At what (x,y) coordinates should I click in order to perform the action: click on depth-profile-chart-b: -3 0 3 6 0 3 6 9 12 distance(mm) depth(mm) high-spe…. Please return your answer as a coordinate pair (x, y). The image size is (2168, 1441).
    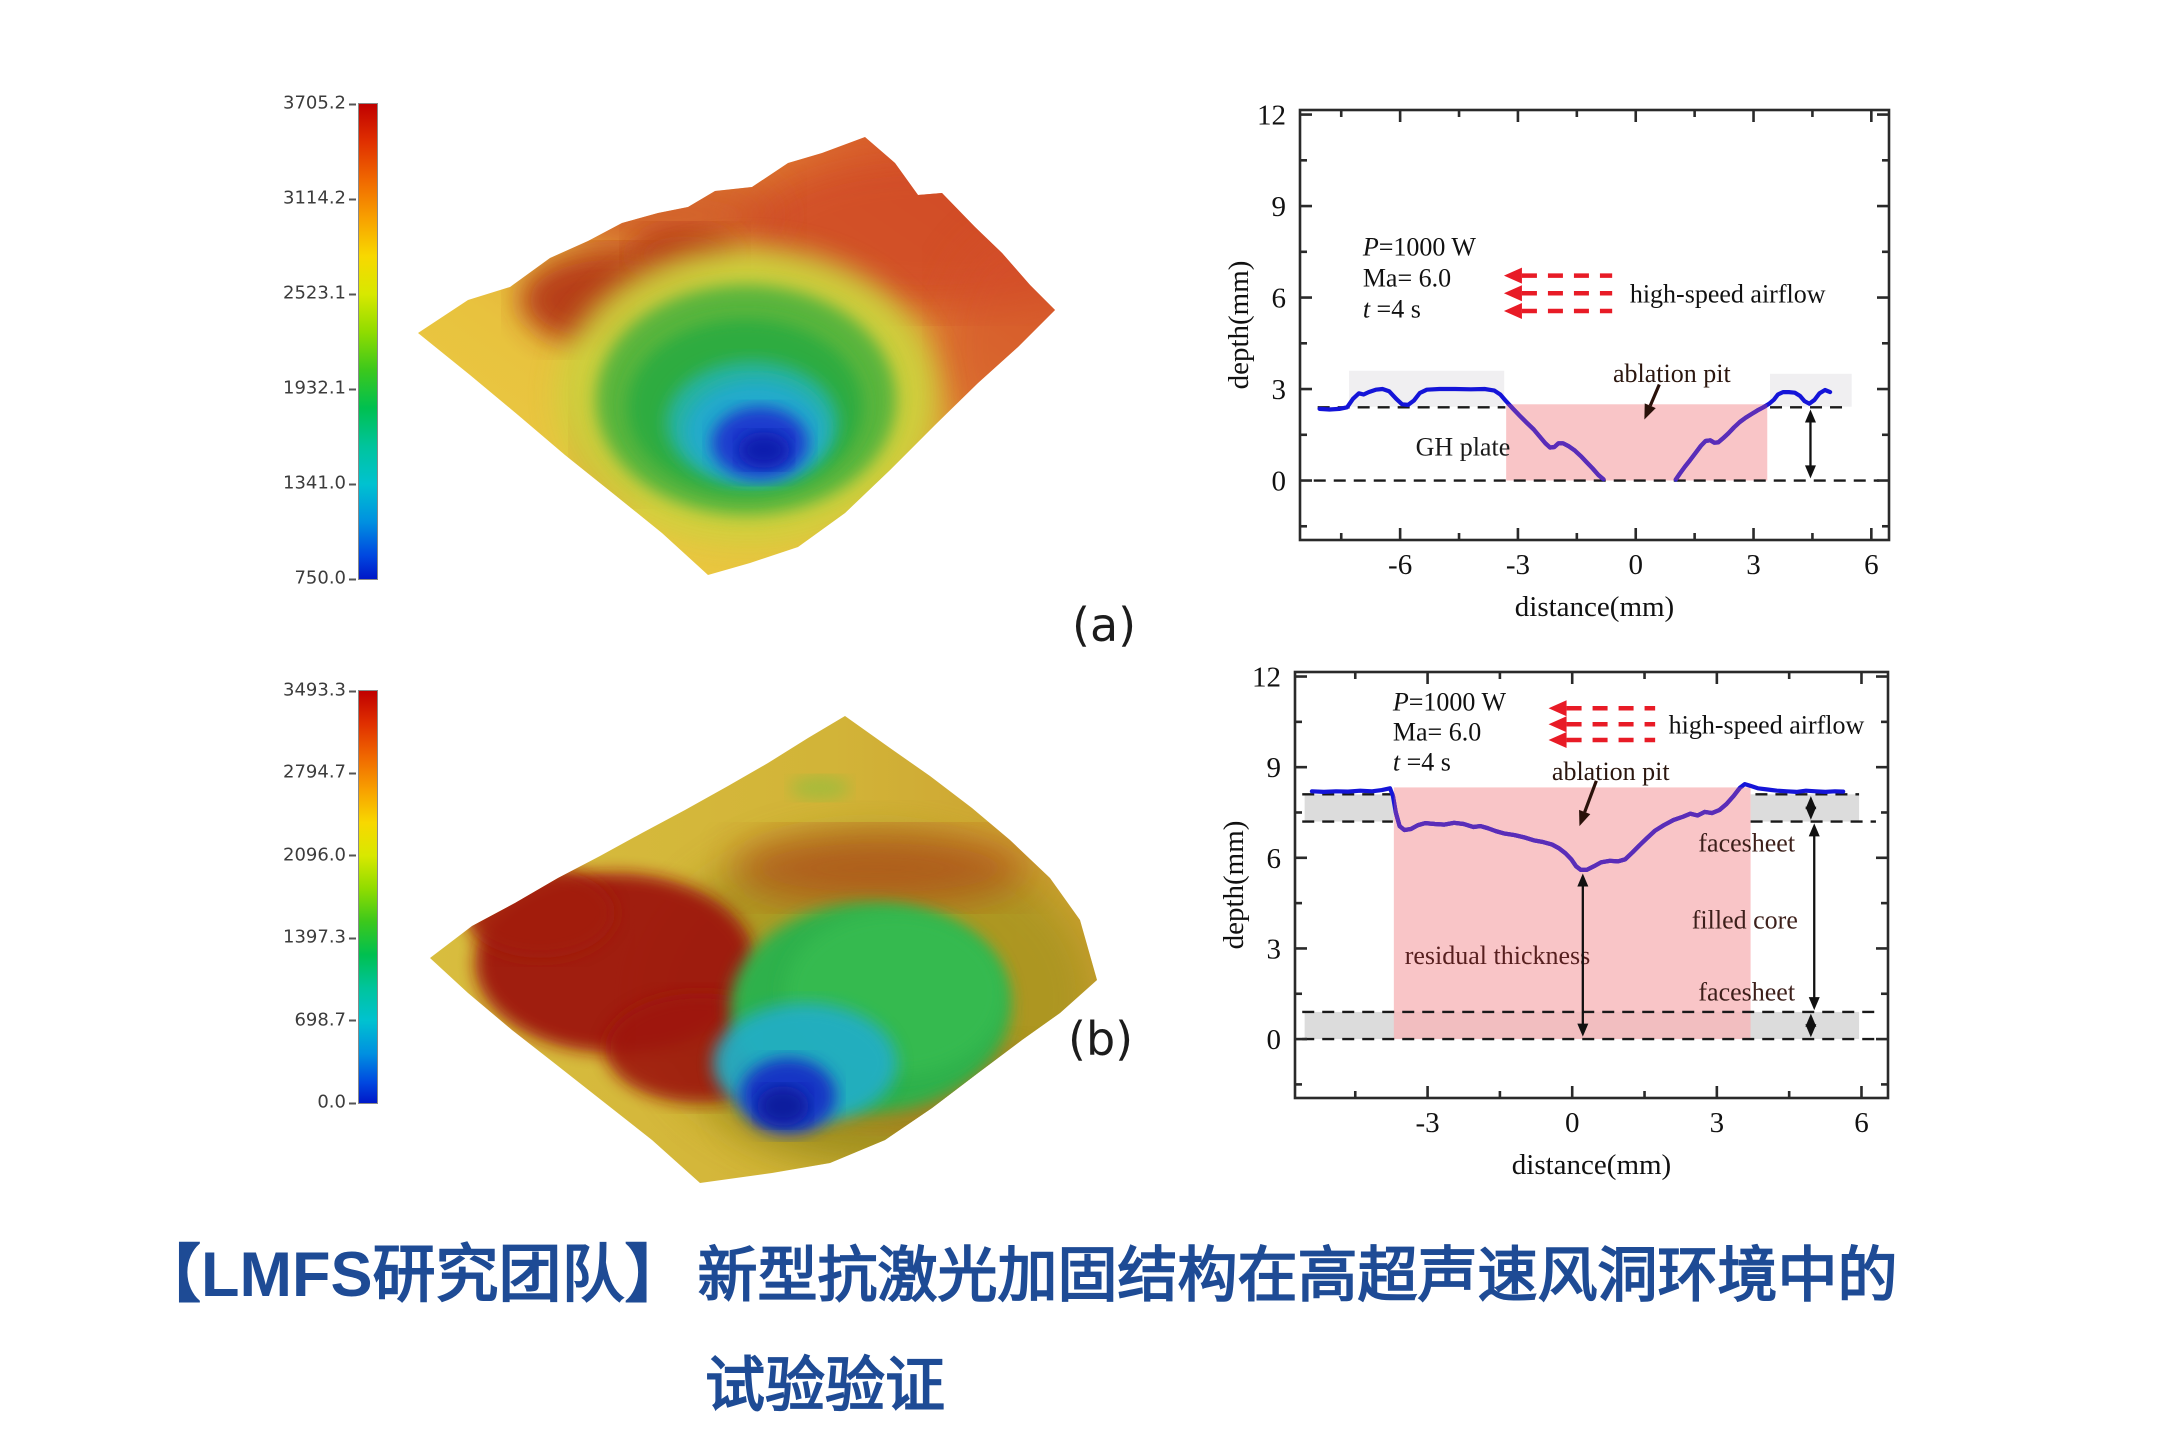
    Looking at the image, I should click on (1555, 921).